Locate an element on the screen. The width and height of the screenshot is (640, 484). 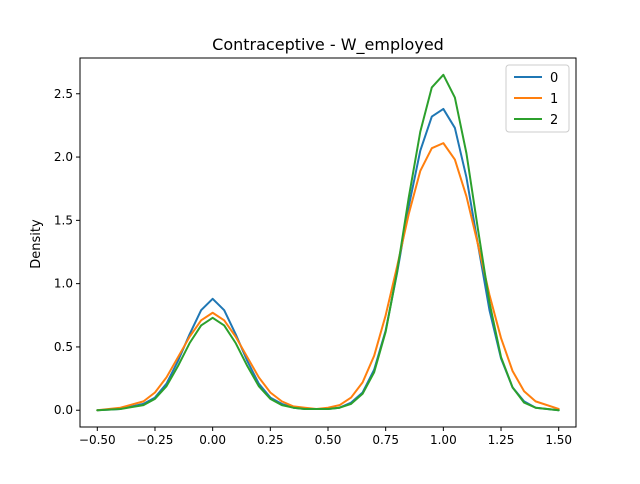
y-tick-label: 1.5 is located at coordinates (63, 220).